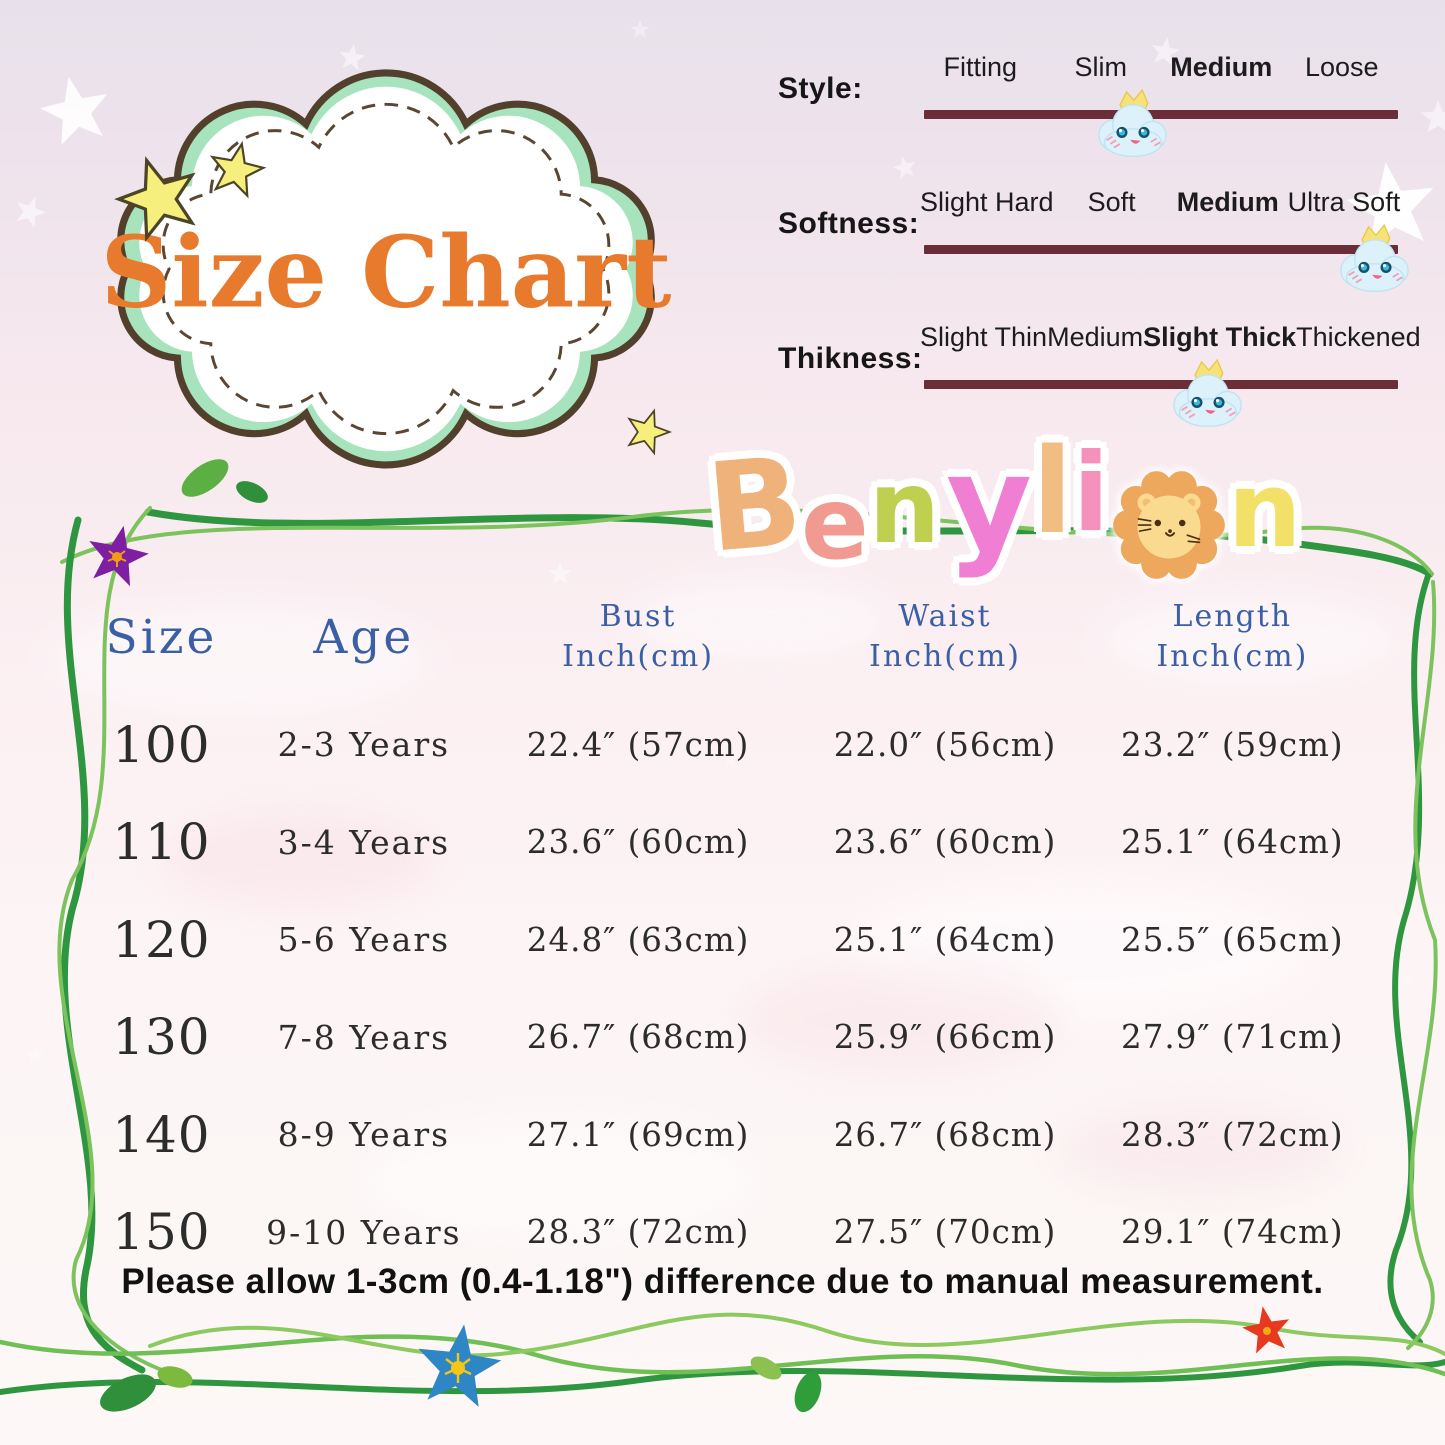  Describe the element at coordinates (754, 505) in the screenshot. I see `brand-letter: B` at that location.